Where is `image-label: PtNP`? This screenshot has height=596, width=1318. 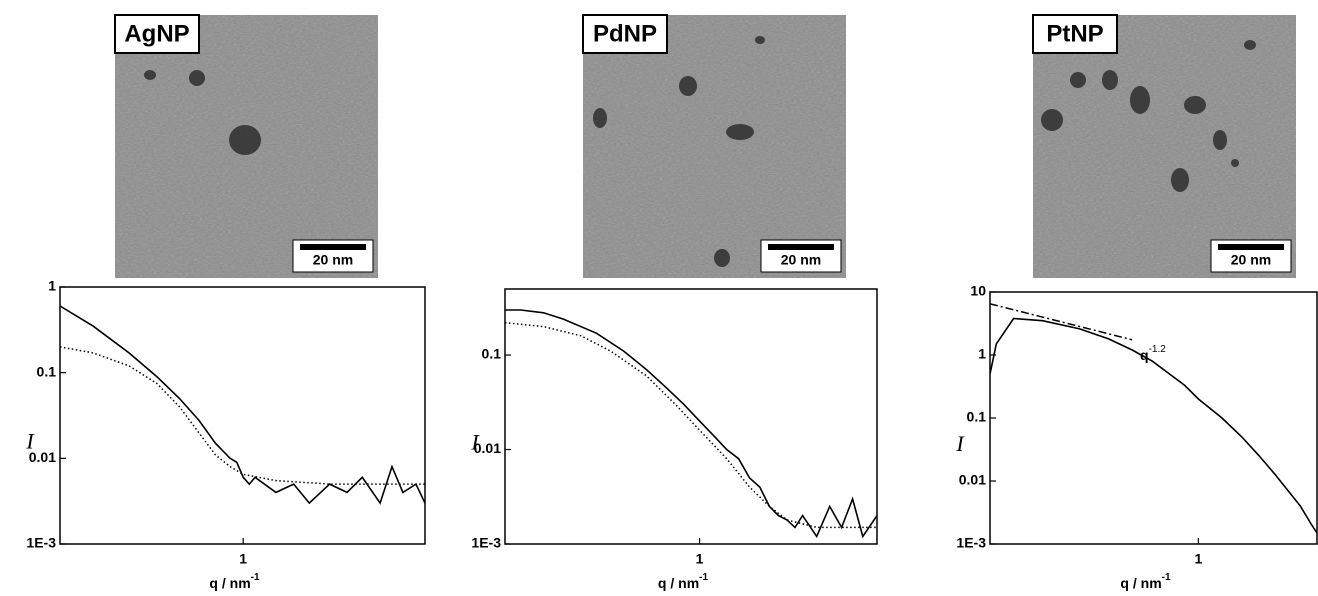
image-label: PtNP is located at coordinates (1074, 33).